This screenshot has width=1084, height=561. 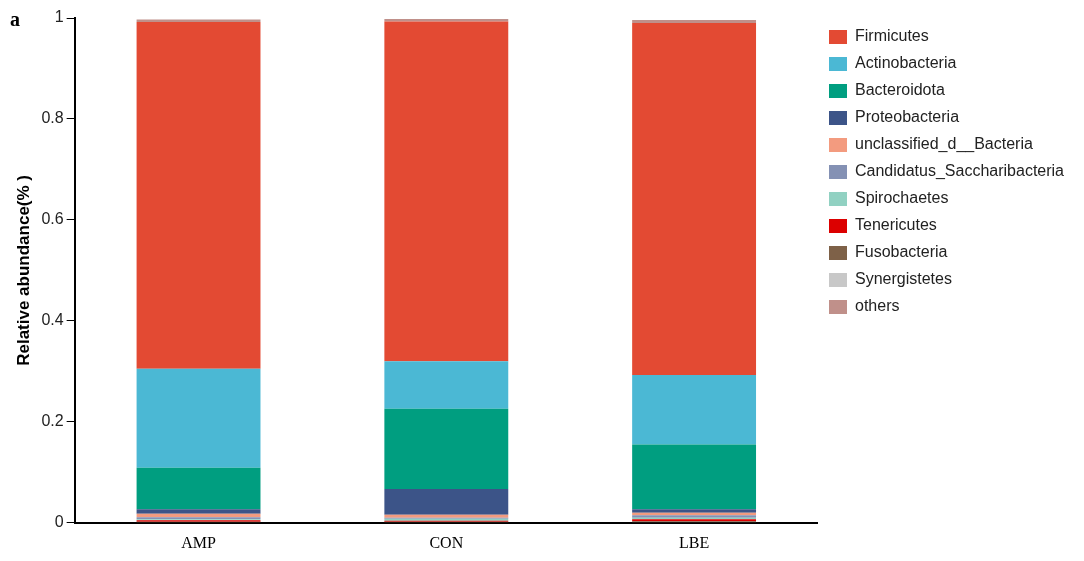 I want to click on x-tick-label: LBE, so click(x=694, y=542).